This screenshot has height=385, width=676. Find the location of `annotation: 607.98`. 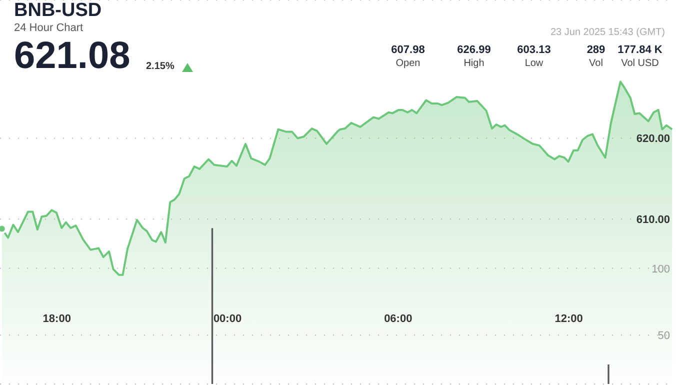

annotation: 607.98 is located at coordinates (408, 50).